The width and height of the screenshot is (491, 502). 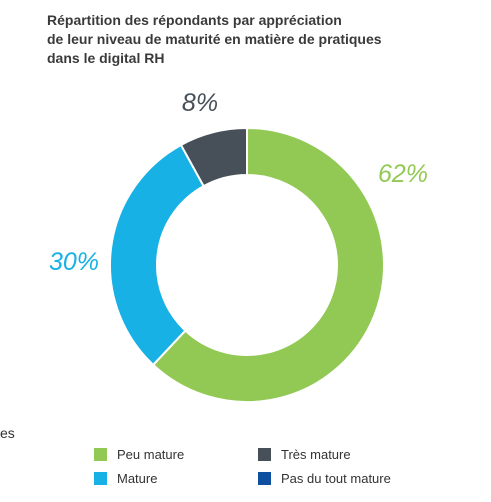 What do you see at coordinates (403, 174) in the screenshot?
I see `data-label-peu-mature: 62%` at bounding box center [403, 174].